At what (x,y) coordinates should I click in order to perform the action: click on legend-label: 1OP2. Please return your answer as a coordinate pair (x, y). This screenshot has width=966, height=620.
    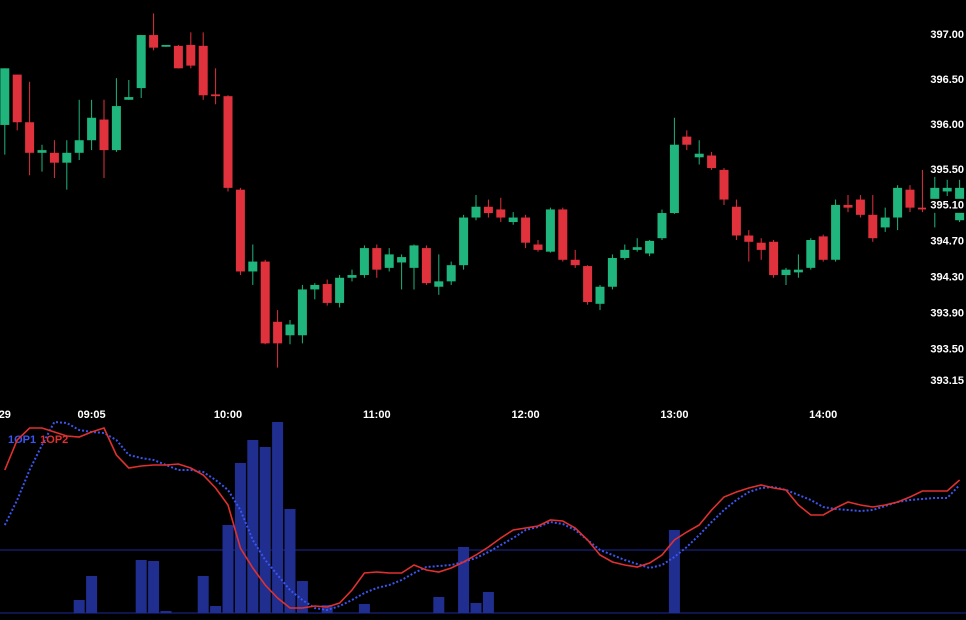
    Looking at the image, I should click on (54, 440).